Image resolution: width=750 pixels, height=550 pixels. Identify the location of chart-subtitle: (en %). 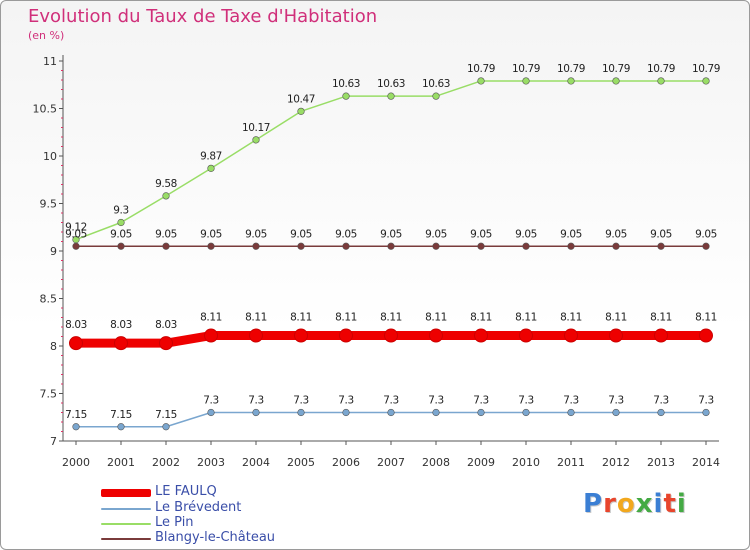
(46, 35).